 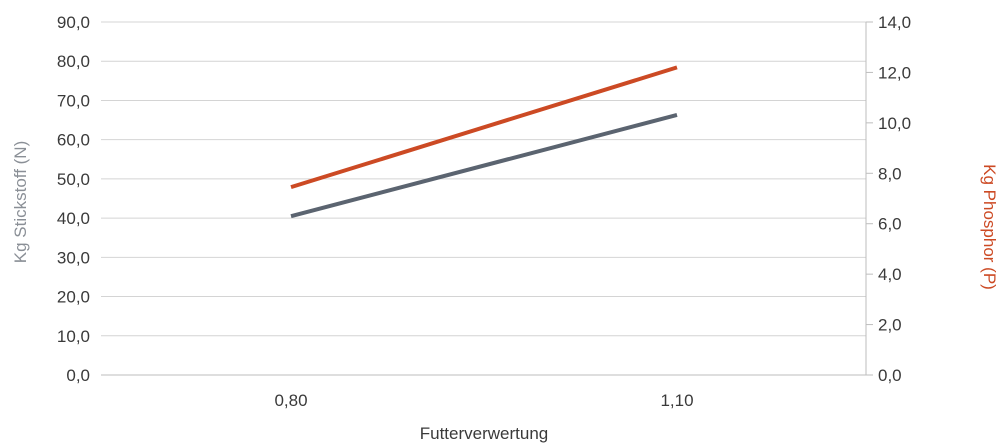 I want to click on left-axis-title: Kg Stickstoff (N), so click(x=20, y=202).